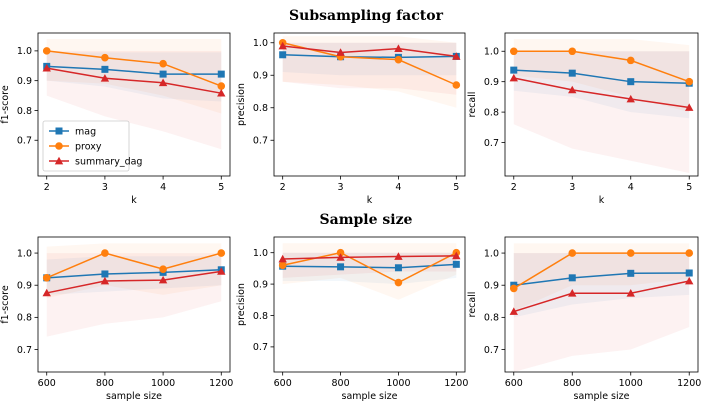 The width and height of the screenshot is (706, 409). Describe the element at coordinates (108, 161) in the screenshot. I see `legend-label: summary_dag` at that location.